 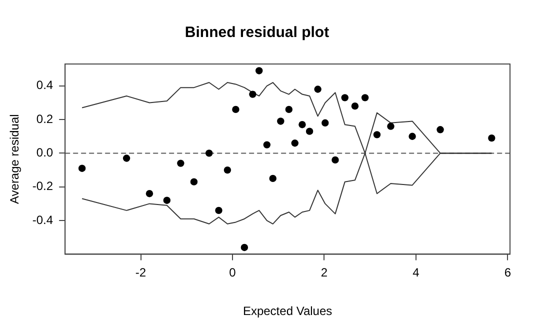 What do you see at coordinates (140, 273) in the screenshot?
I see `x-tick-label: -2` at bounding box center [140, 273].